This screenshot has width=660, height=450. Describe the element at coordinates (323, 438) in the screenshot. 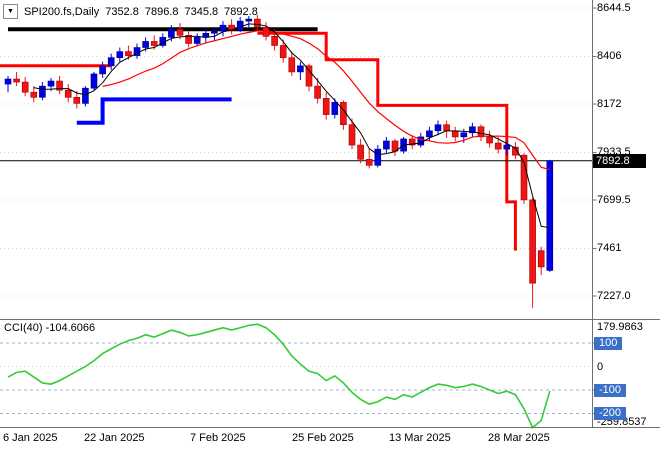

I see `time-axis-label: 25 Feb 2025` at that location.